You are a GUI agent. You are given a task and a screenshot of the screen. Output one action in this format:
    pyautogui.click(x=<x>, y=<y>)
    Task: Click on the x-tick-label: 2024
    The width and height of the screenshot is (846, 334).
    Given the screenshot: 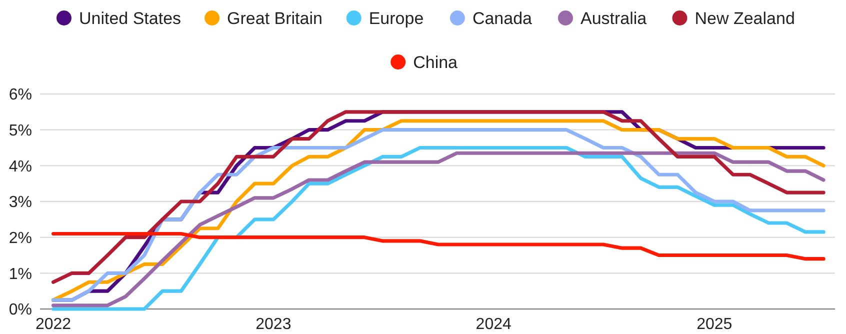 What is the action you would take?
    pyautogui.click(x=494, y=324)
    